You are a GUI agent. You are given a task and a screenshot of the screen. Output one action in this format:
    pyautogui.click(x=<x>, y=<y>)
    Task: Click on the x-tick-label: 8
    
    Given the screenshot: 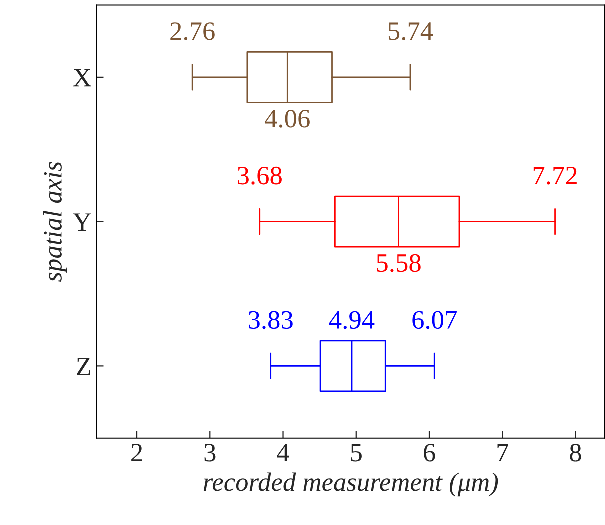 What is the action you would take?
    pyautogui.click(x=576, y=453)
    